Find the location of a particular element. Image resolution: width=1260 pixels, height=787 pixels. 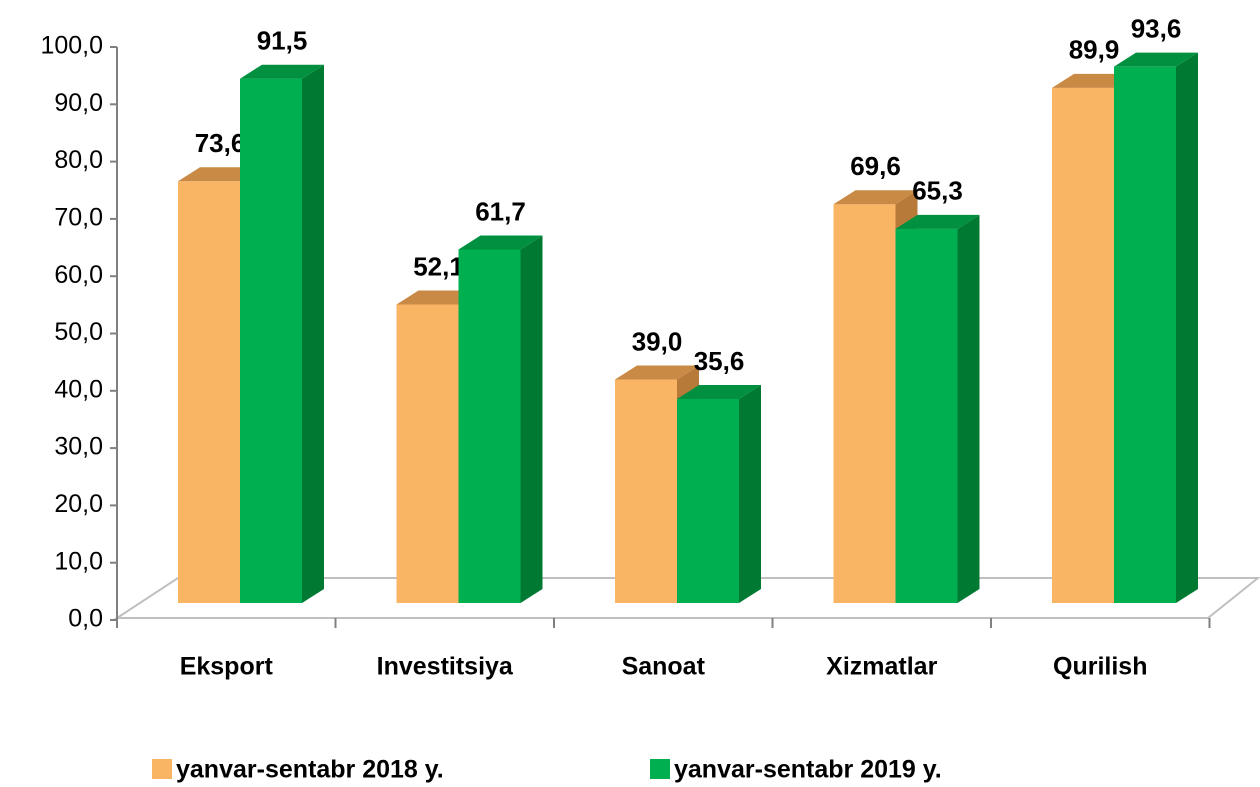

x-tick-label: Xizmatlar is located at coordinates (881, 667).